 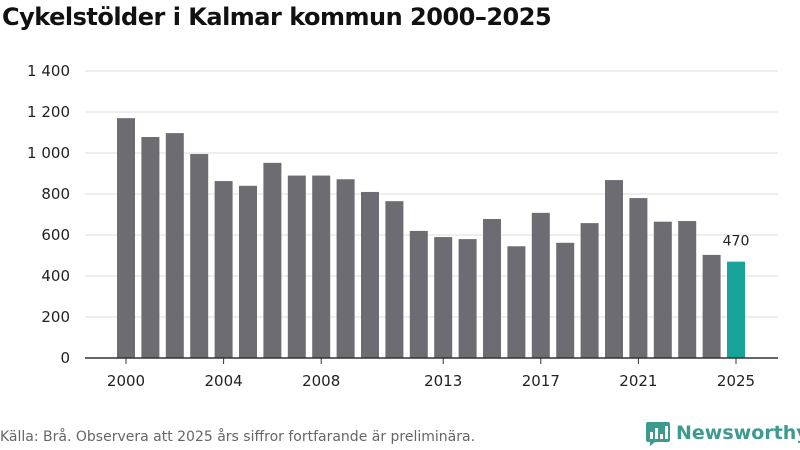 What do you see at coordinates (277, 17) in the screenshot?
I see `chart-title: Cykelstölder i Kalmar kommun 2000–2025` at bounding box center [277, 17].